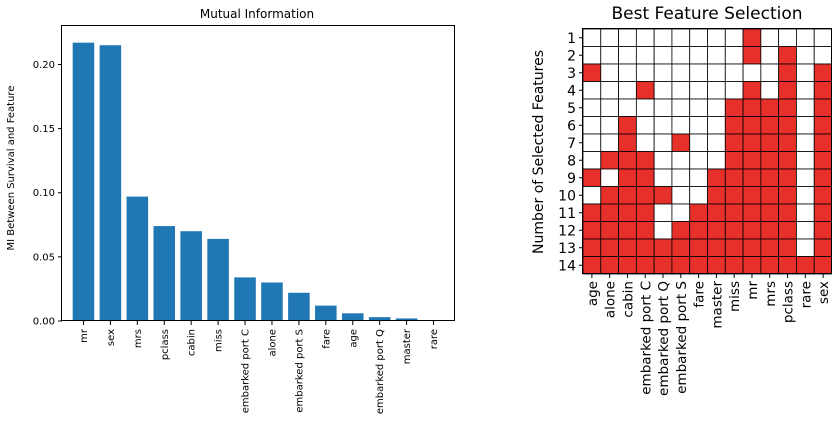  I want to click on mi-y-tick-label: 0.10, so click(44, 193).